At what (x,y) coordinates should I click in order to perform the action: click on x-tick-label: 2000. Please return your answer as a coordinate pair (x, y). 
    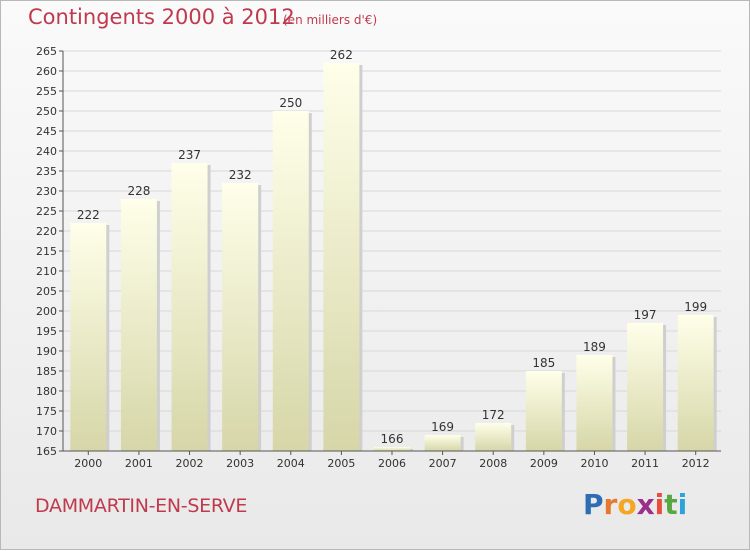
    Looking at the image, I should click on (88, 463).